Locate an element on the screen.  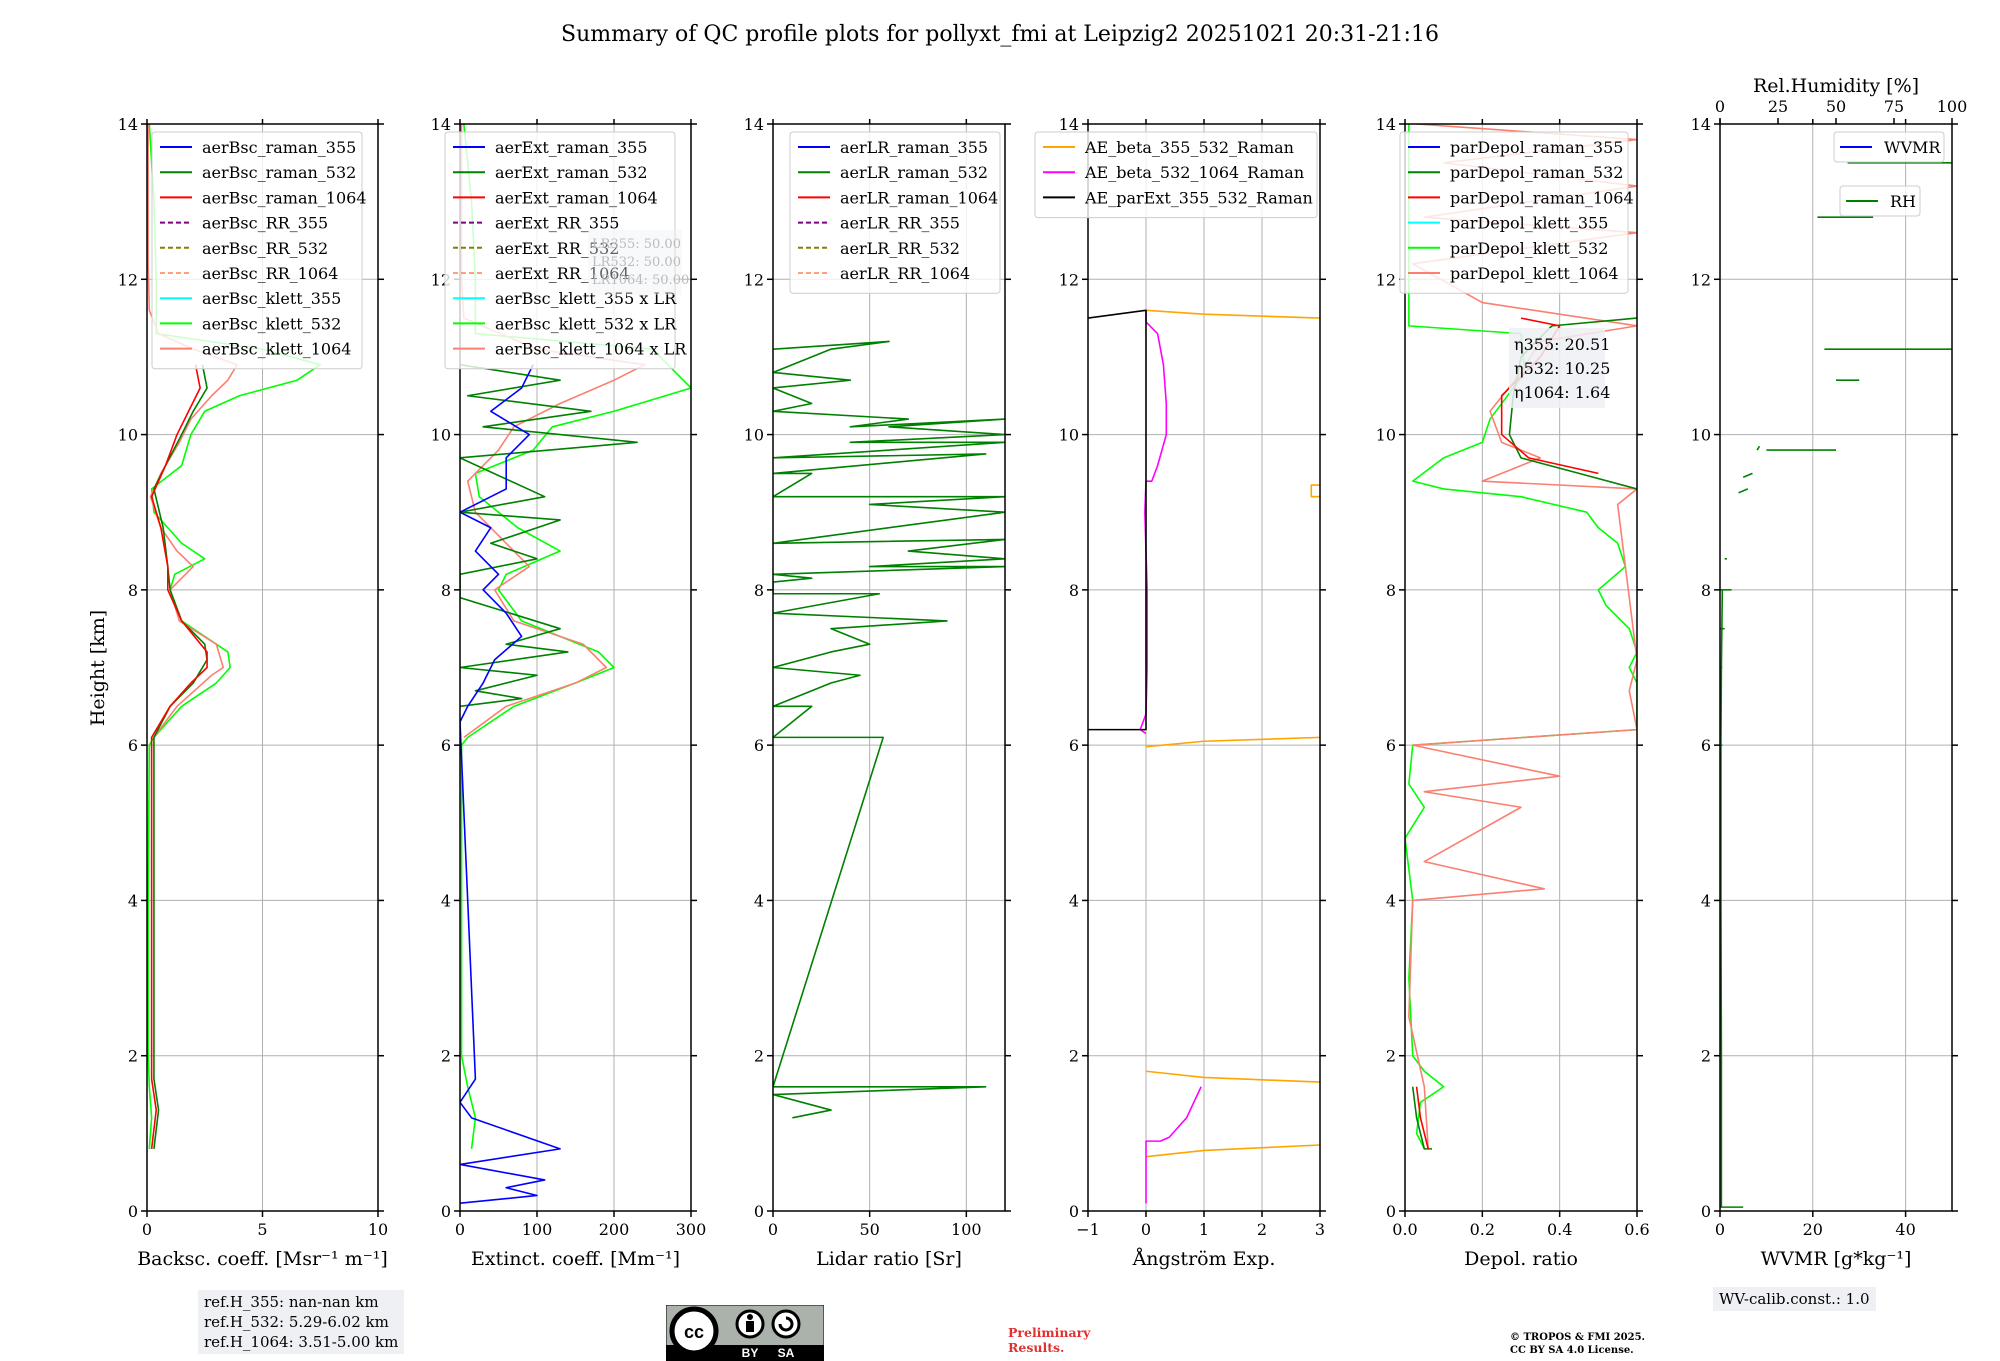
series-group is located at coordinates (1836, 685).